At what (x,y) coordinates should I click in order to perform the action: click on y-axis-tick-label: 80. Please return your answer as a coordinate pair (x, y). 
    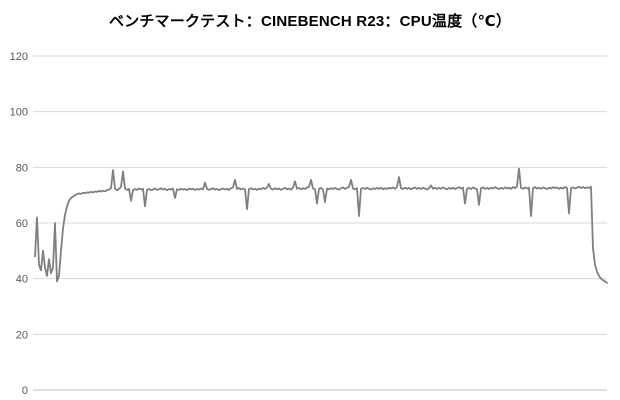
    Looking at the image, I should click on (22, 168).